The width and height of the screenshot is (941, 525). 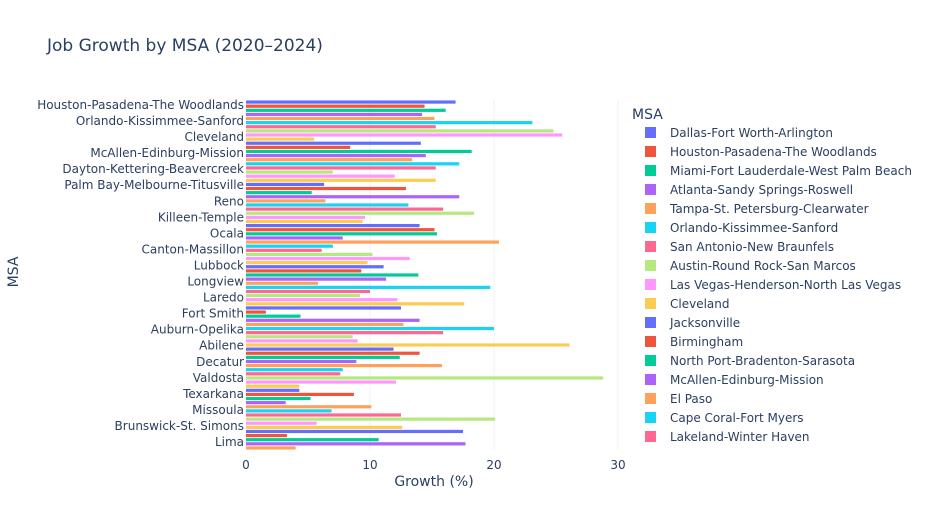 I want to click on legend-label: Houston-Pasadena-The Woodlands, so click(x=773, y=152).